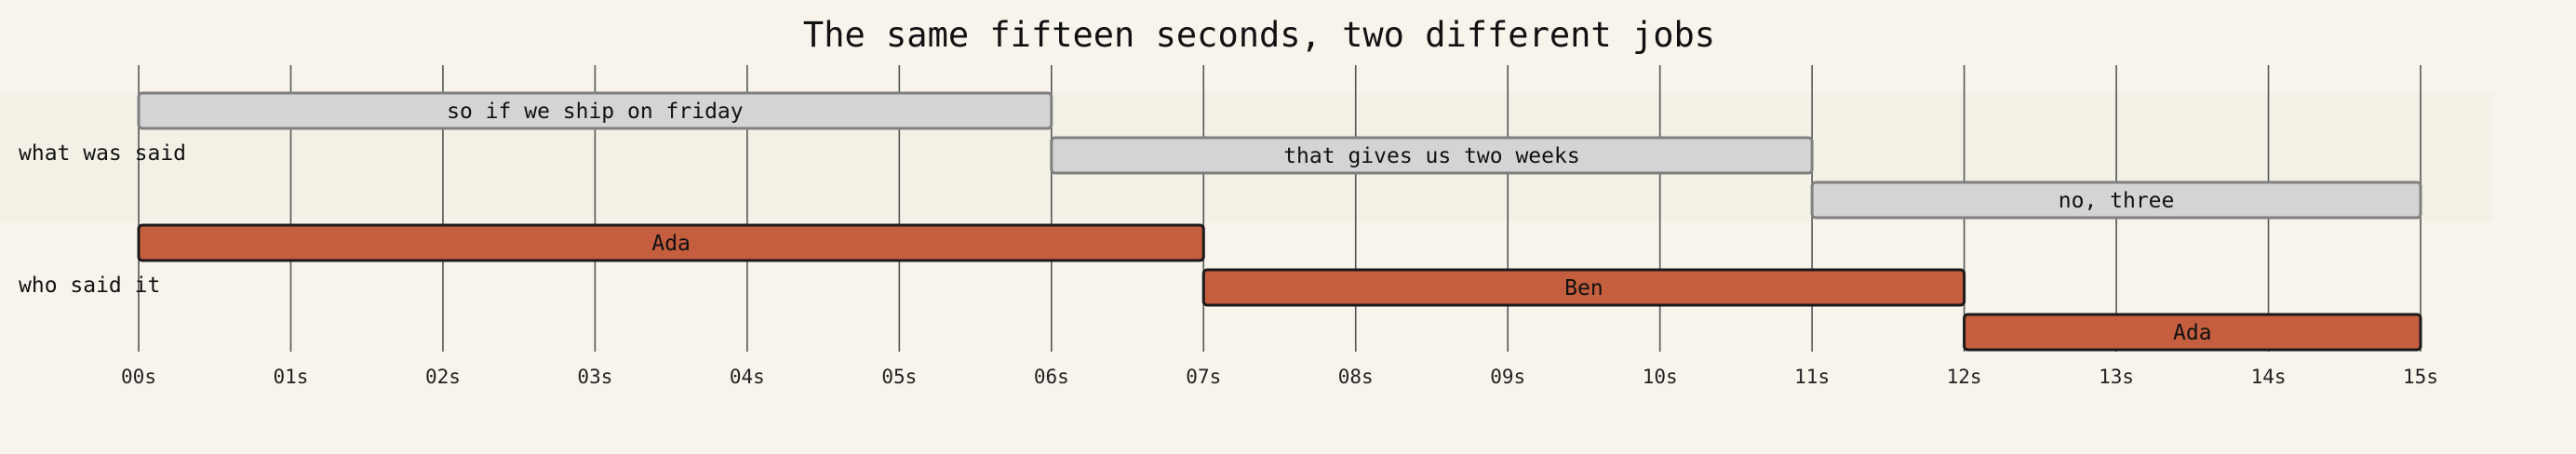 The image size is (2576, 454). I want to click on bar-label-r1-s2: Ada, so click(2192, 333).